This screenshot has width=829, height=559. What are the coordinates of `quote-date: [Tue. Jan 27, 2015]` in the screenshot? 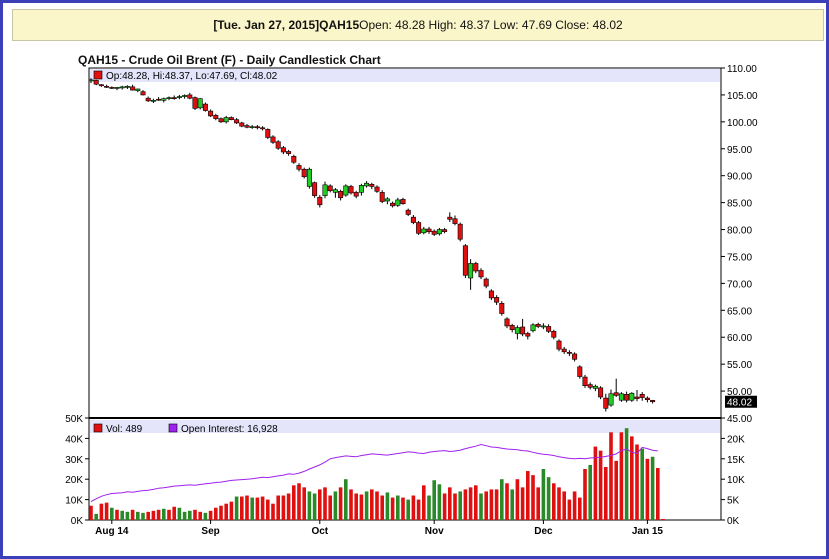 It's located at (266, 25).